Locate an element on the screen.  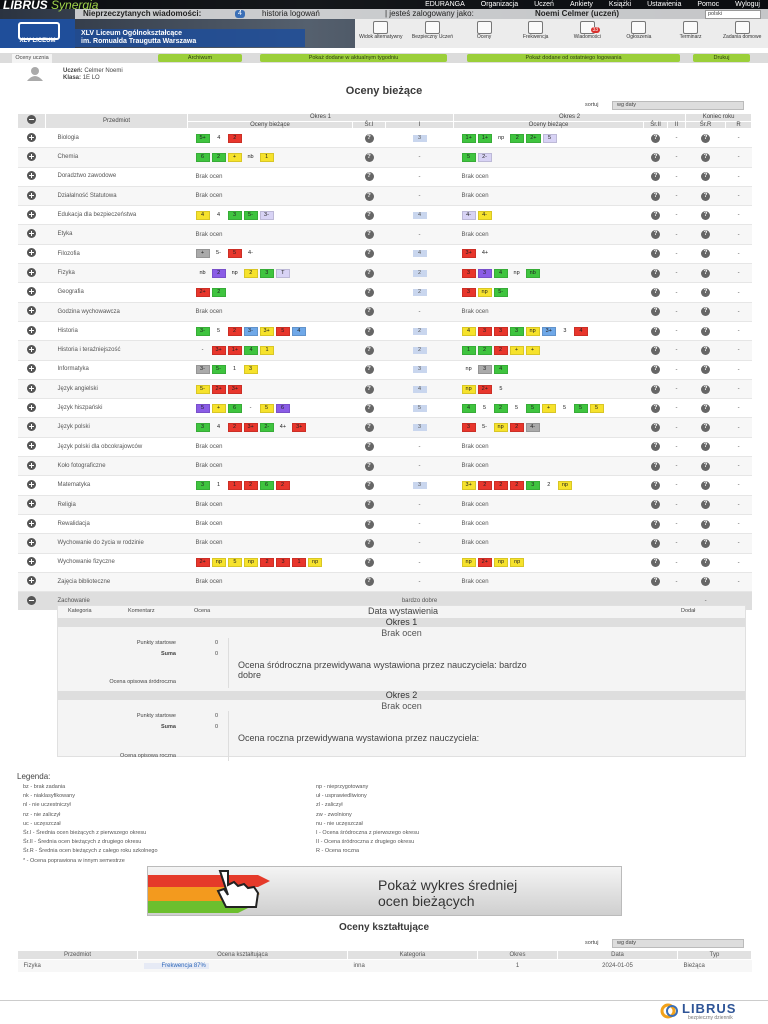
grade: - is located at coordinates (250, 407).